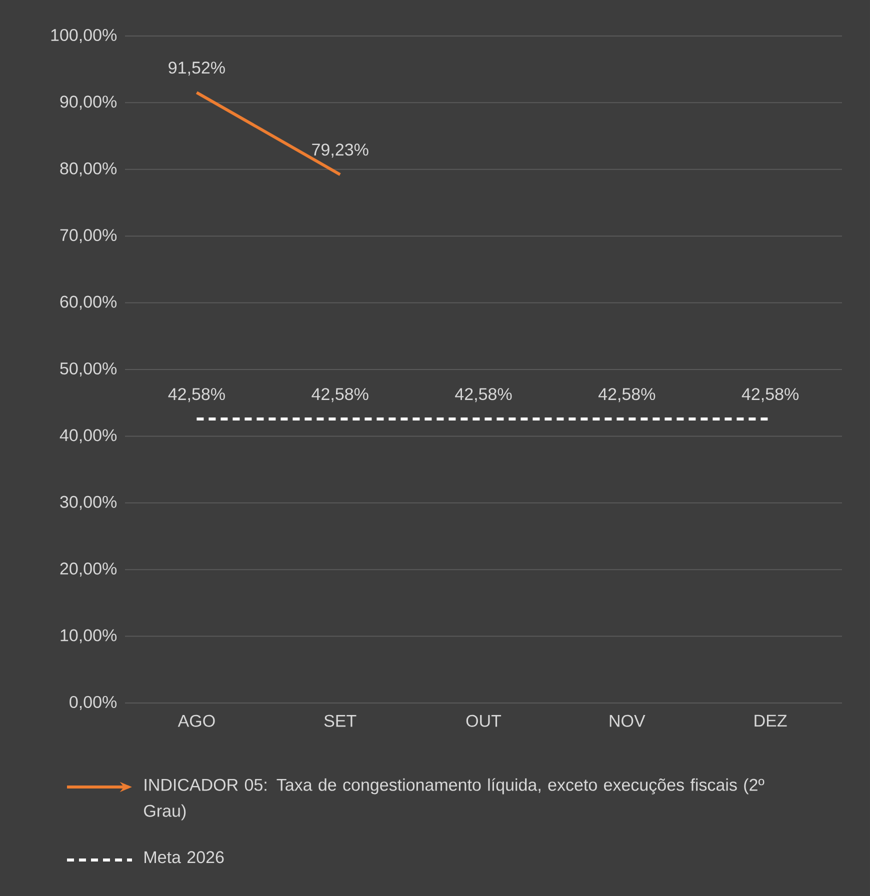 The image size is (870, 896). Describe the element at coordinates (88, 636) in the screenshot. I see `y-tick-label: 10,00%` at that location.